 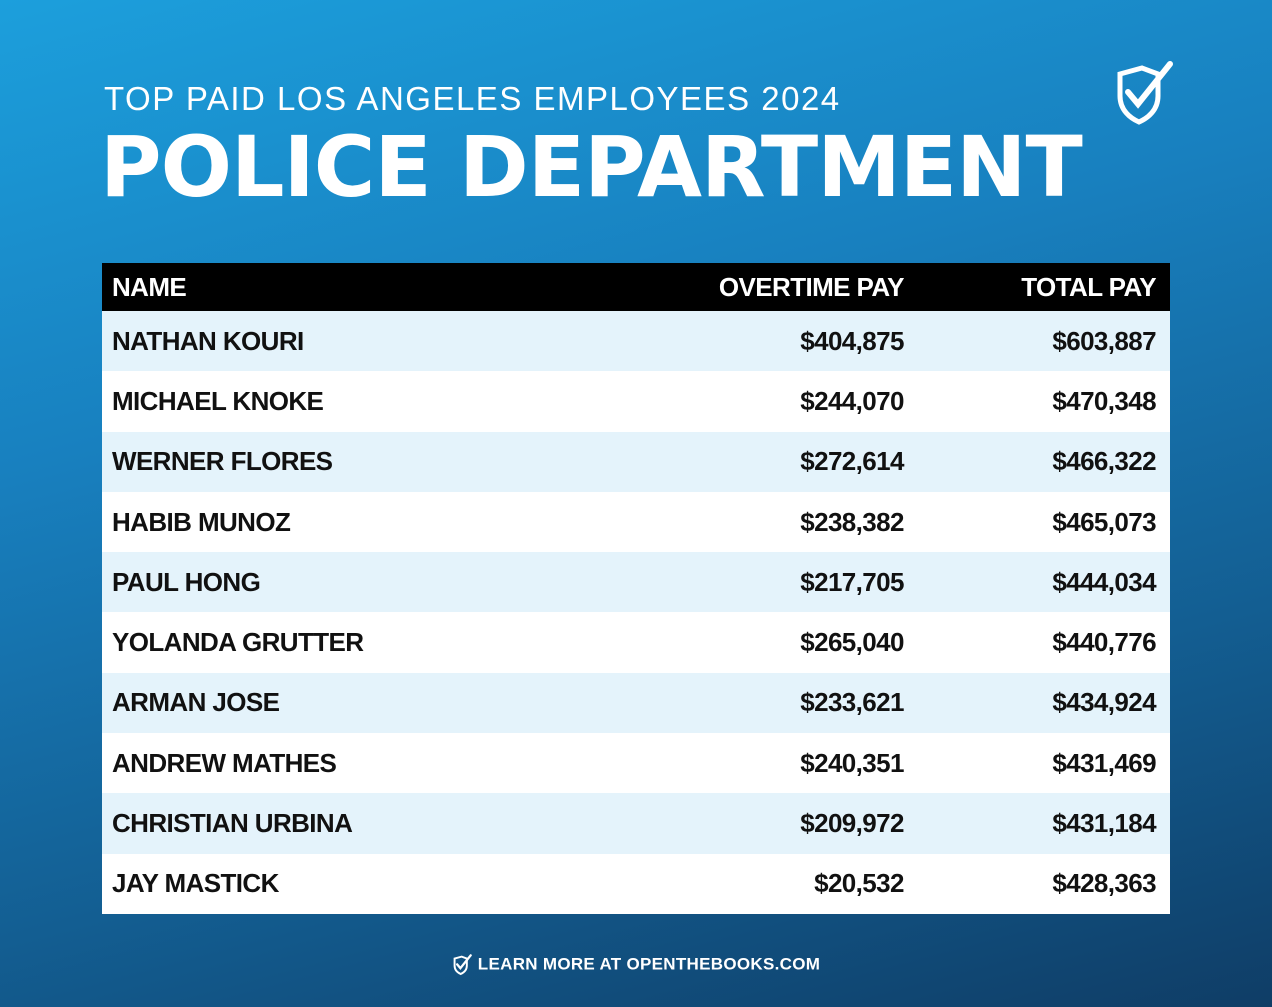 I want to click on table-row: ARMAN JOSE $233,621 $434,924, so click(x=636, y=703).